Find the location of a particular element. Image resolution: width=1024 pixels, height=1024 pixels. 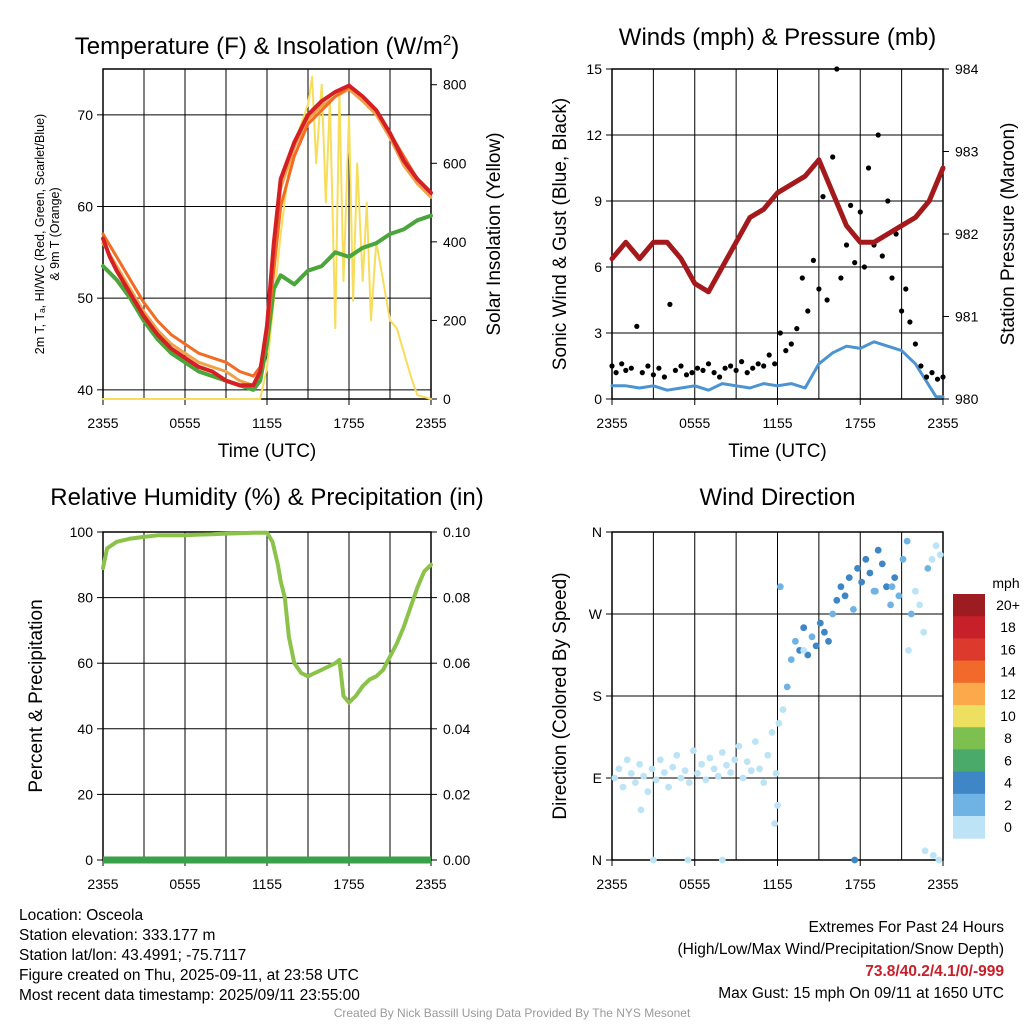

y-axis-label: Direction (Colored By Speed) is located at coordinates (560, 695).